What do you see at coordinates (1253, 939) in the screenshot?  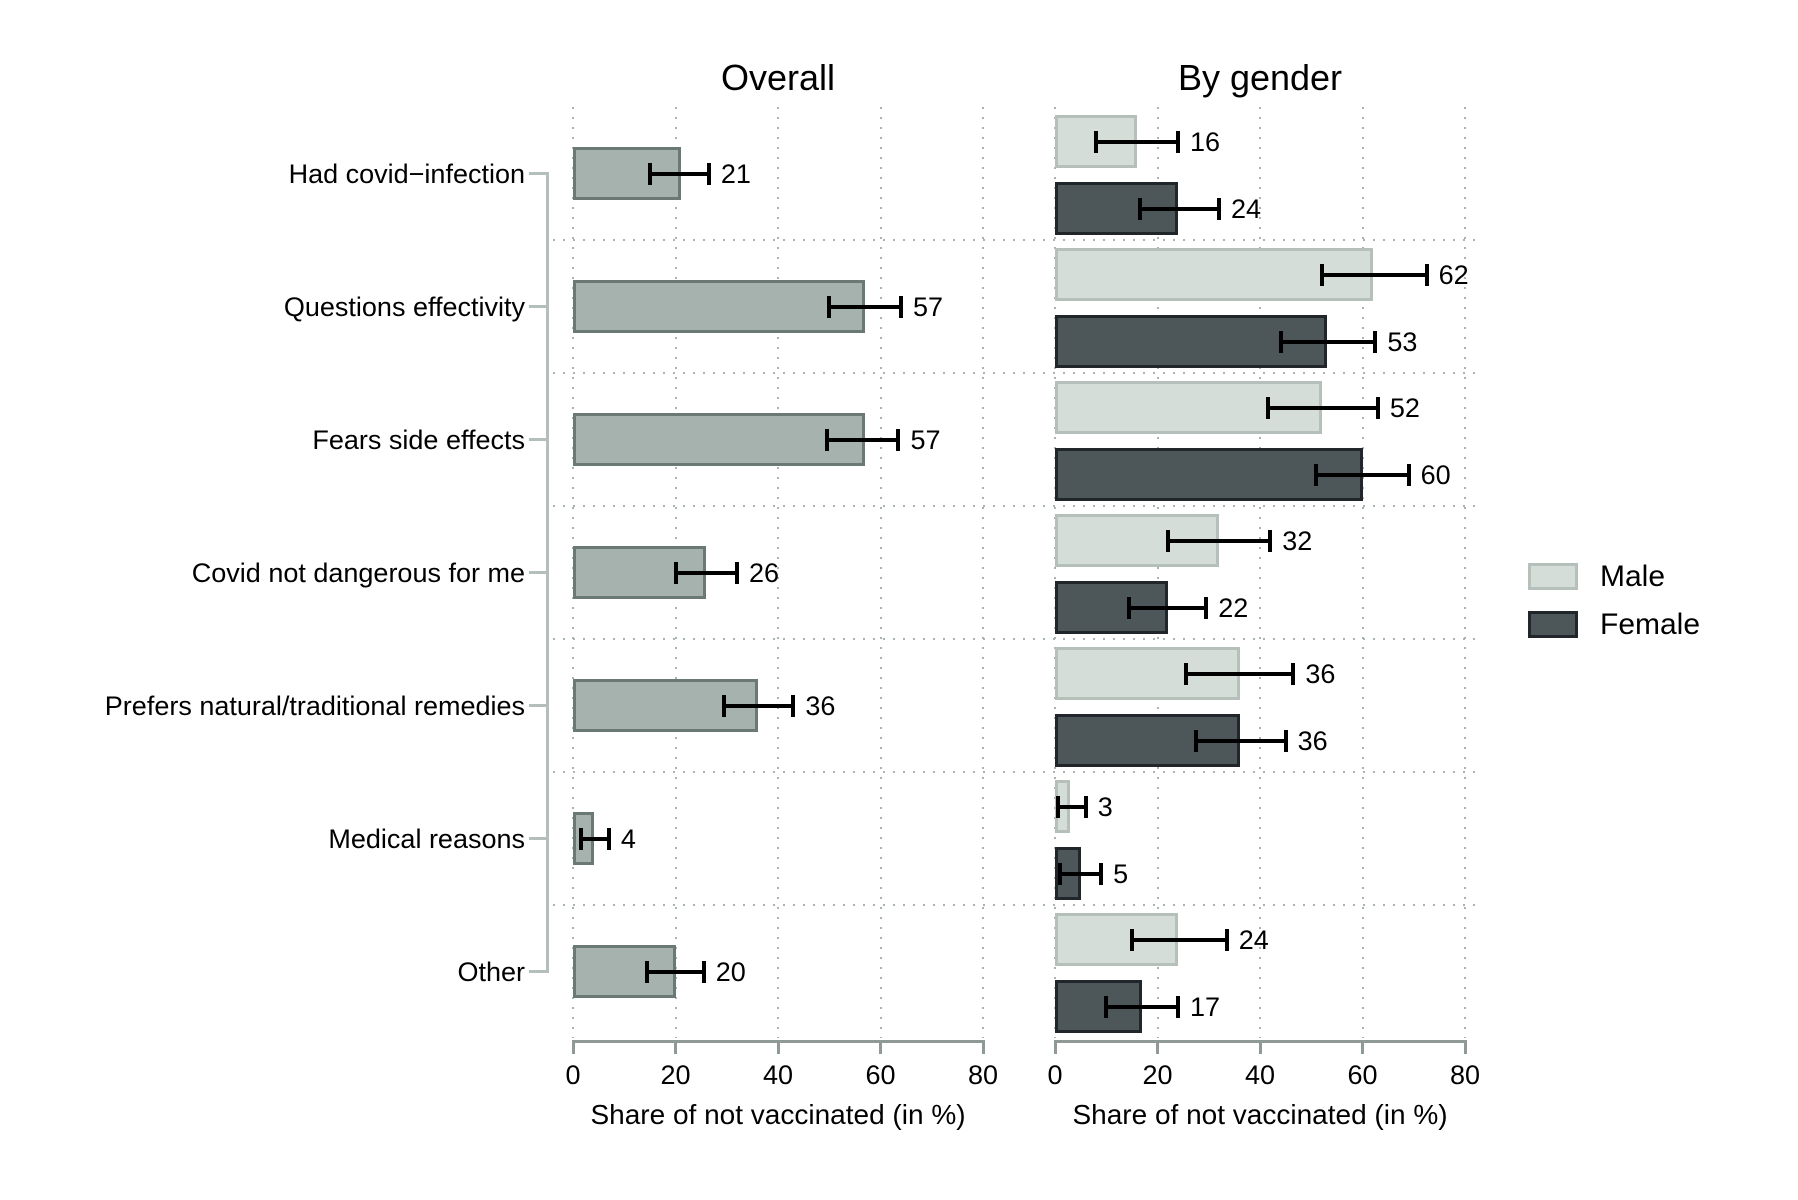 I see `value-label-male-other: 24` at bounding box center [1253, 939].